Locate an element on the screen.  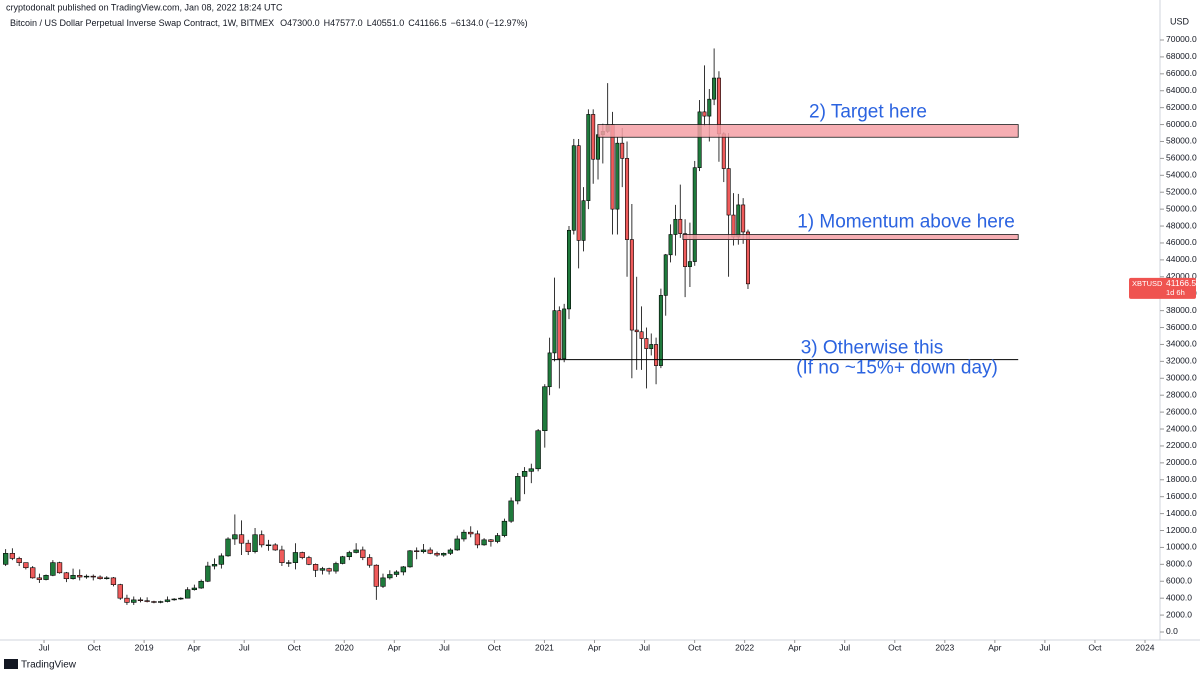
y-tick-label: 8000.0 is located at coordinates (1179, 564).